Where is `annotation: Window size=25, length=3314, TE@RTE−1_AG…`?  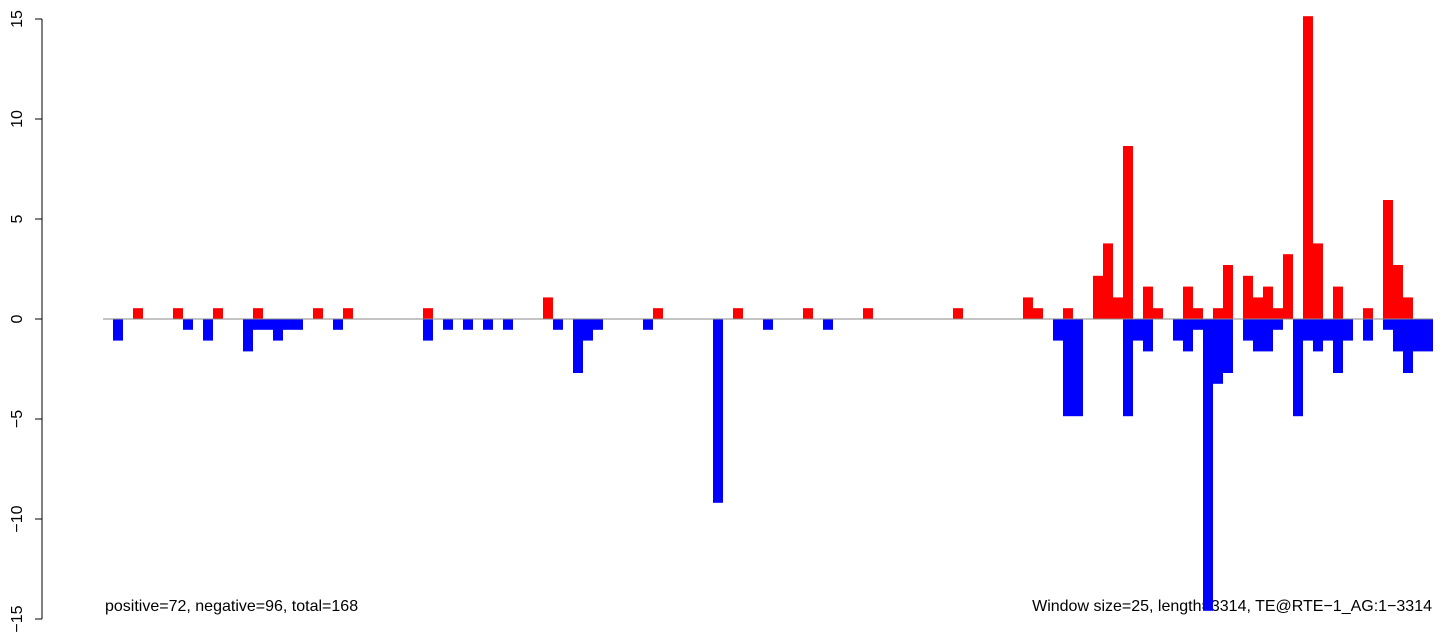
annotation: Window size=25, length=3314, TE@RTE−1_AG… is located at coordinates (1232, 606).